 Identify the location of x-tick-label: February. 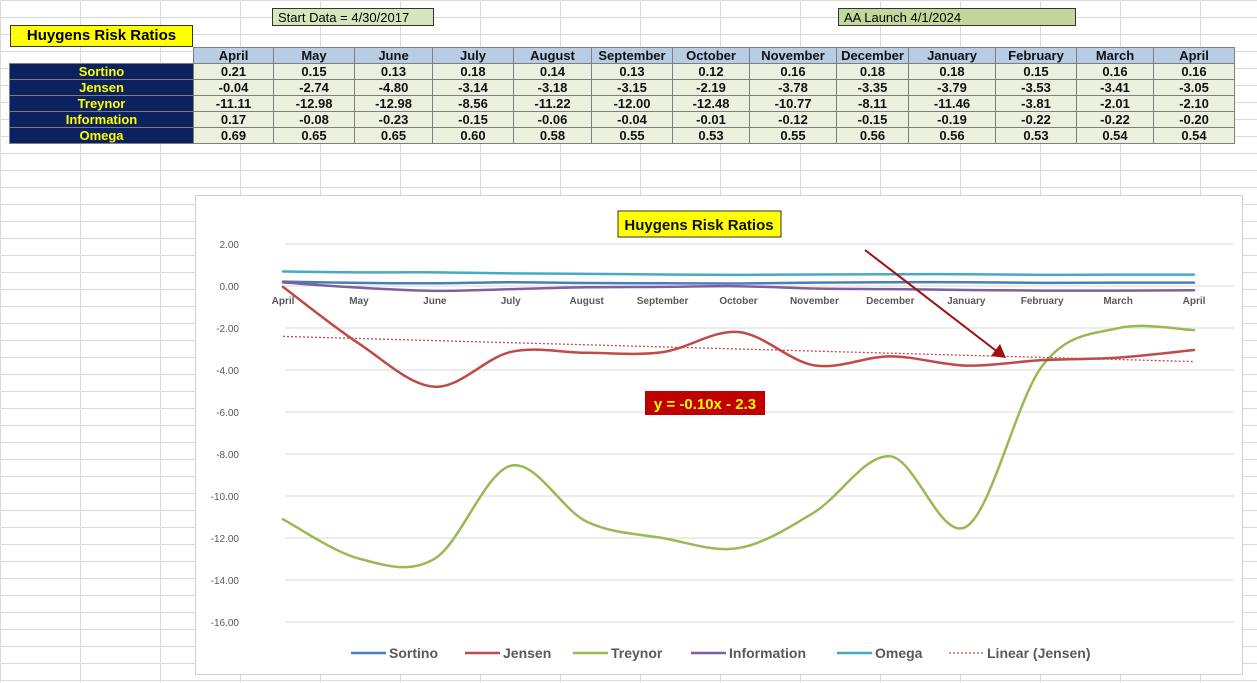
(1042, 301).